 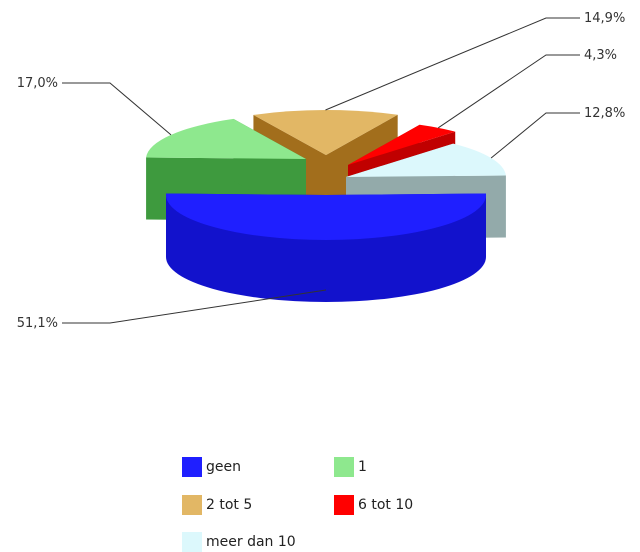 What do you see at coordinates (332, 503) in the screenshot?
I see `legend: geen 1 2 tot 5 6 tot 10 meer dan 10` at bounding box center [332, 503].